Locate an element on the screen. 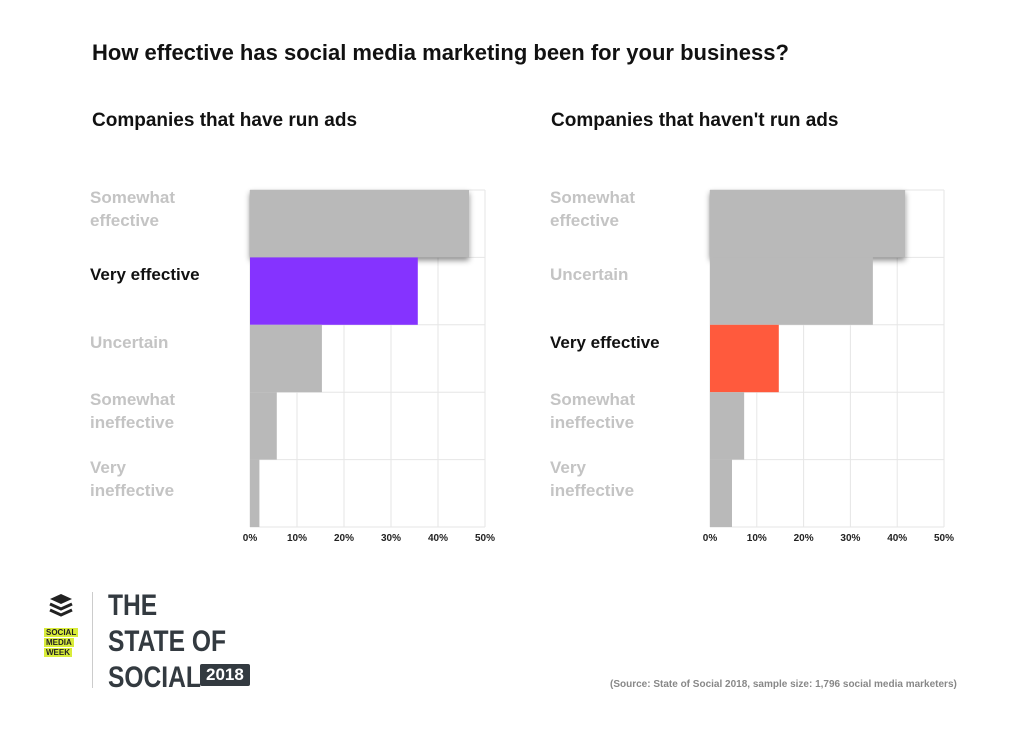  divider is located at coordinates (92, 640).